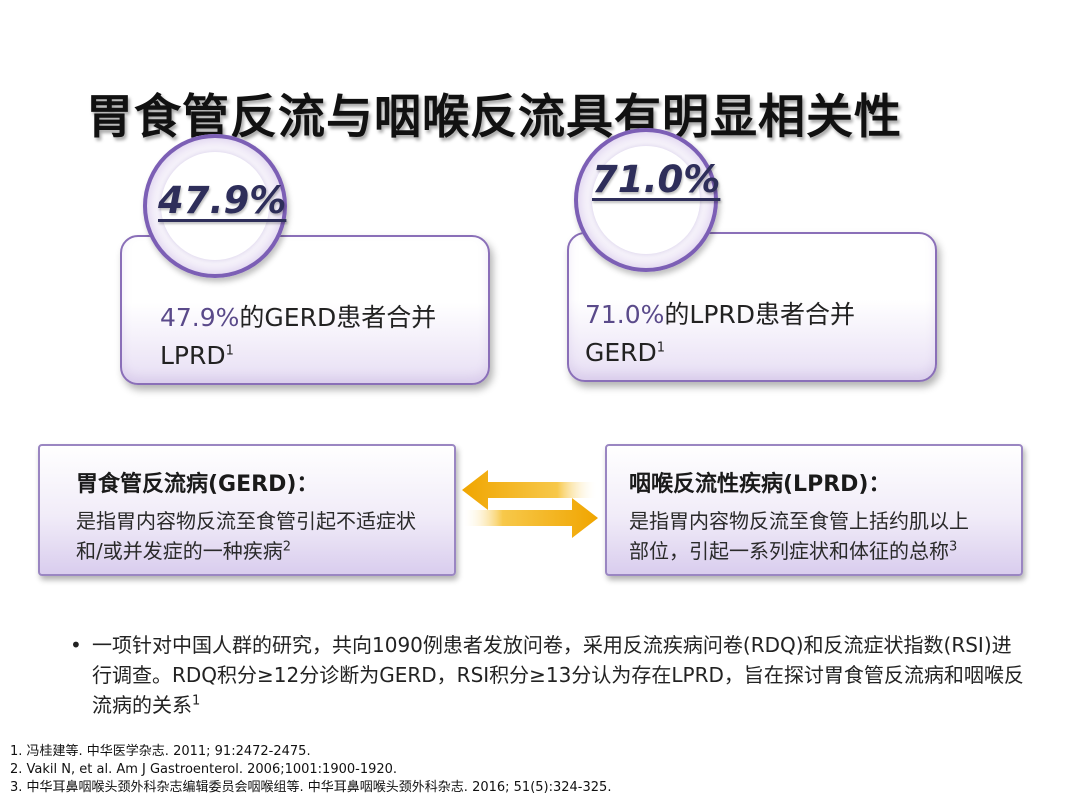 Image resolution: width=1080 pixels, height=803 pixels. Describe the element at coordinates (530, 504) in the screenshot. I see `bidirectional-arrows-icon` at that location.